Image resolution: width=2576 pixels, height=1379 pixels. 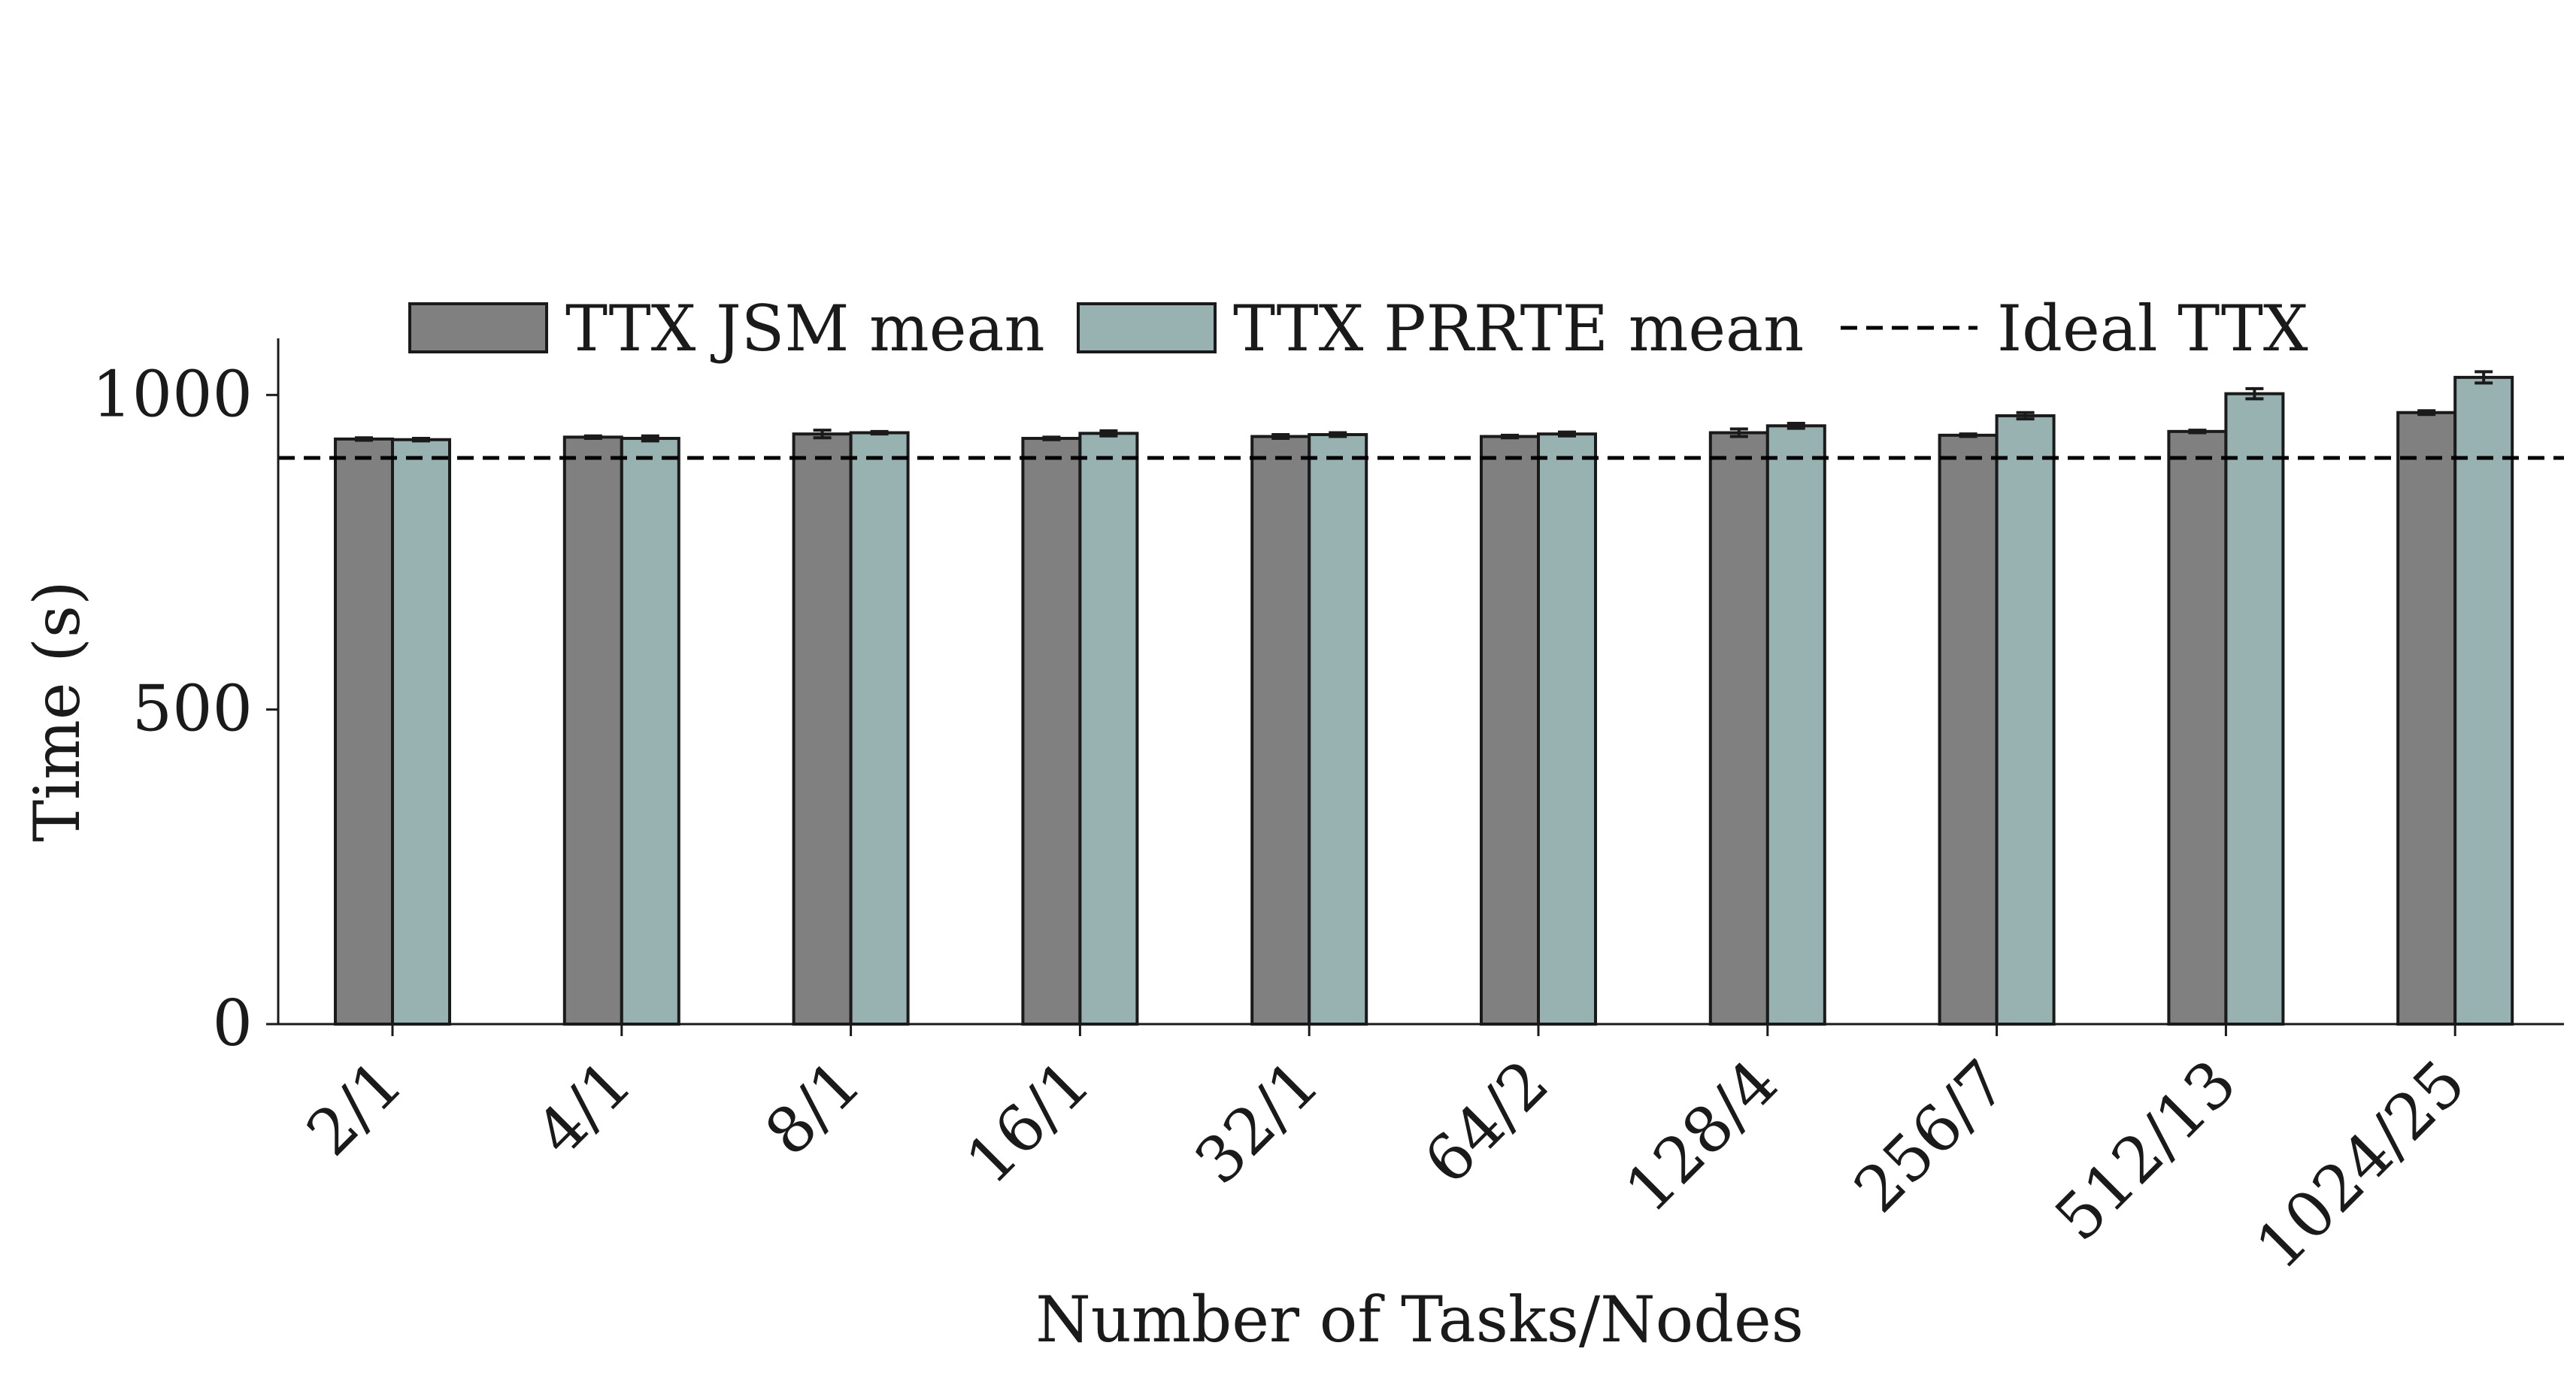 I want to click on legend-label-ttx-prrte-mean: TTX PRRTE mean, so click(x=1518, y=328).